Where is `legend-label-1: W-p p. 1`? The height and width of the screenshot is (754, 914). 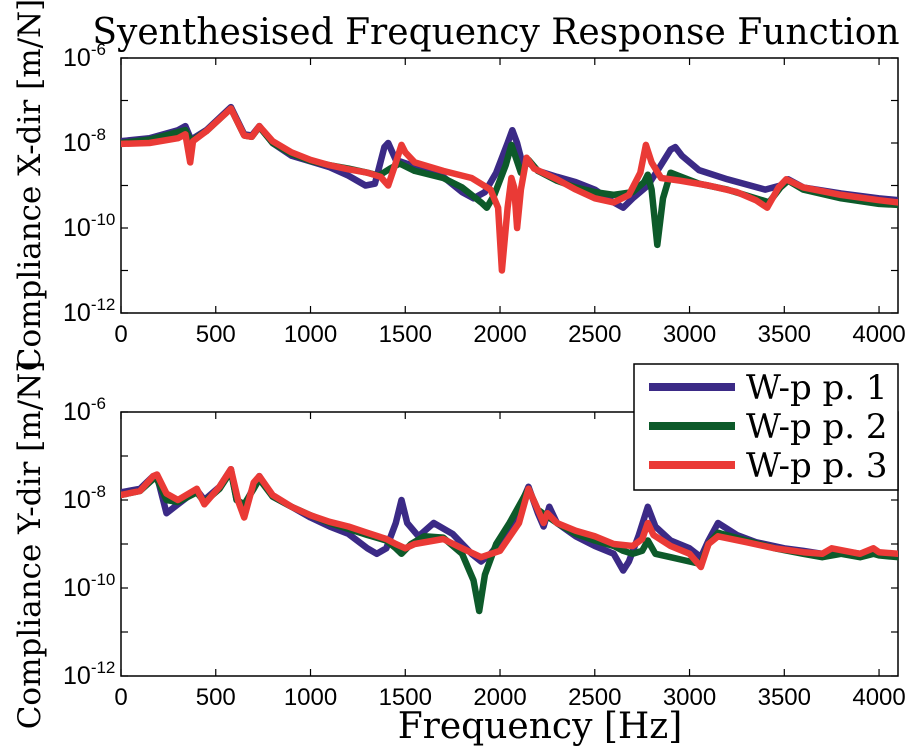
legend-label-1: W-p p. 1 is located at coordinates (817, 388).